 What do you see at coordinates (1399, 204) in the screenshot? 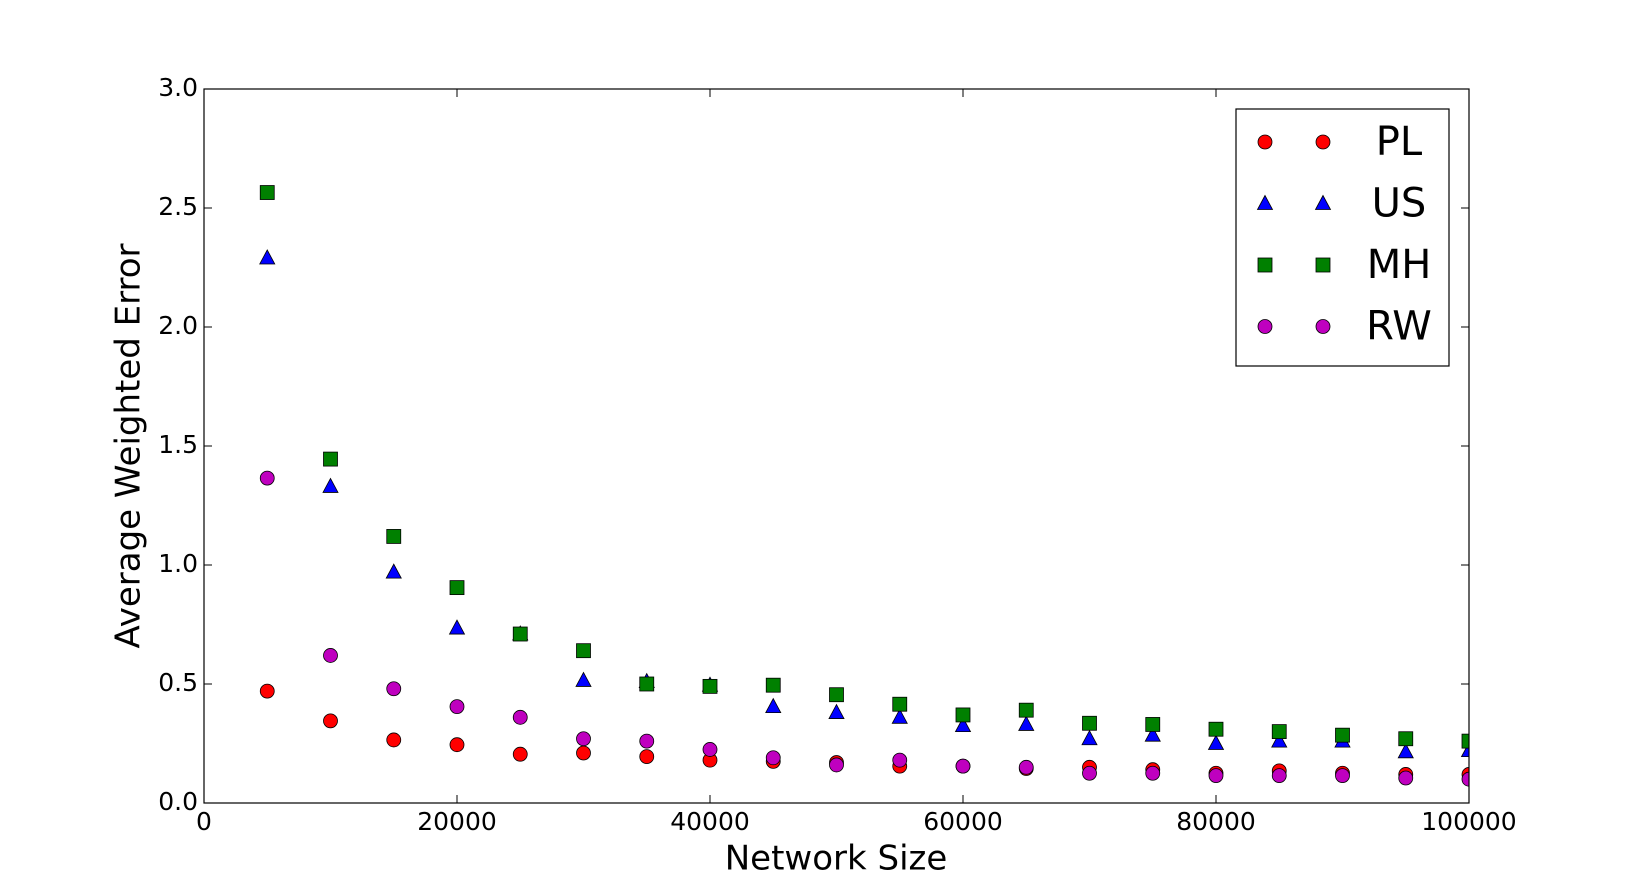
I see `legend-label: US` at bounding box center [1399, 204].